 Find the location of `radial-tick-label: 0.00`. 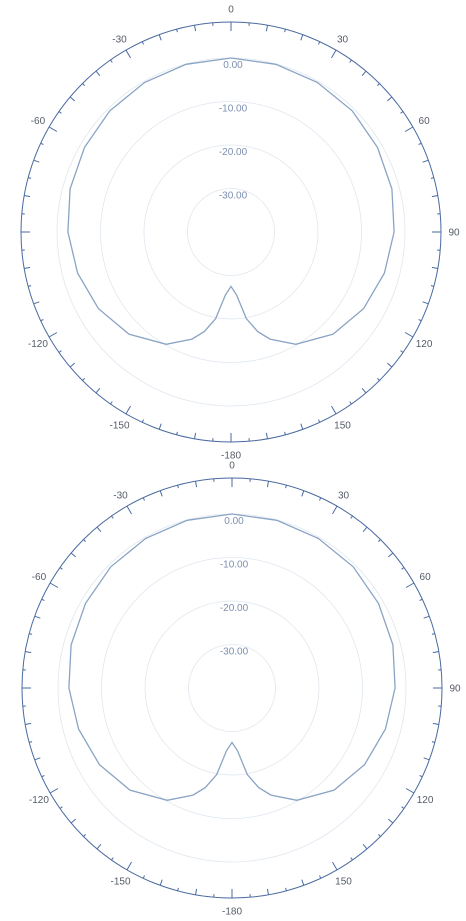

radial-tick-label: 0.00 is located at coordinates (233, 65).